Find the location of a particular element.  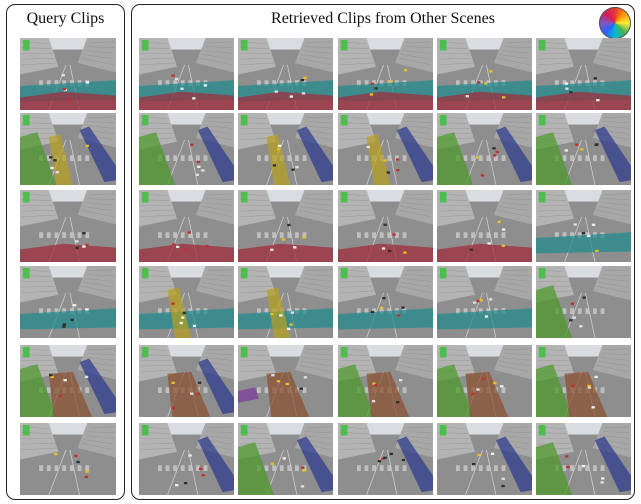

retrieved-clips-title: Retrieved Clips from Other Scenes is located at coordinates (383, 18).